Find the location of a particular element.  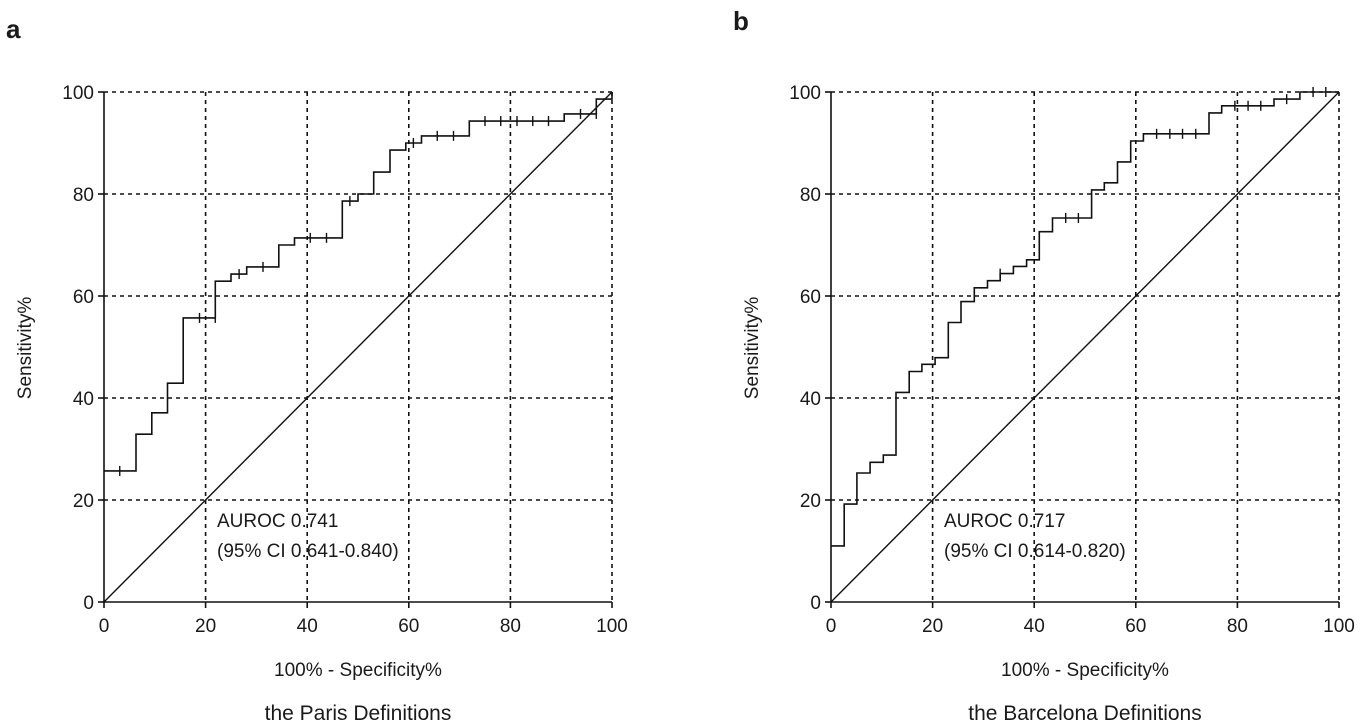

panel-a-annotation-auroc: AUROC 0.741 is located at coordinates (277, 521).